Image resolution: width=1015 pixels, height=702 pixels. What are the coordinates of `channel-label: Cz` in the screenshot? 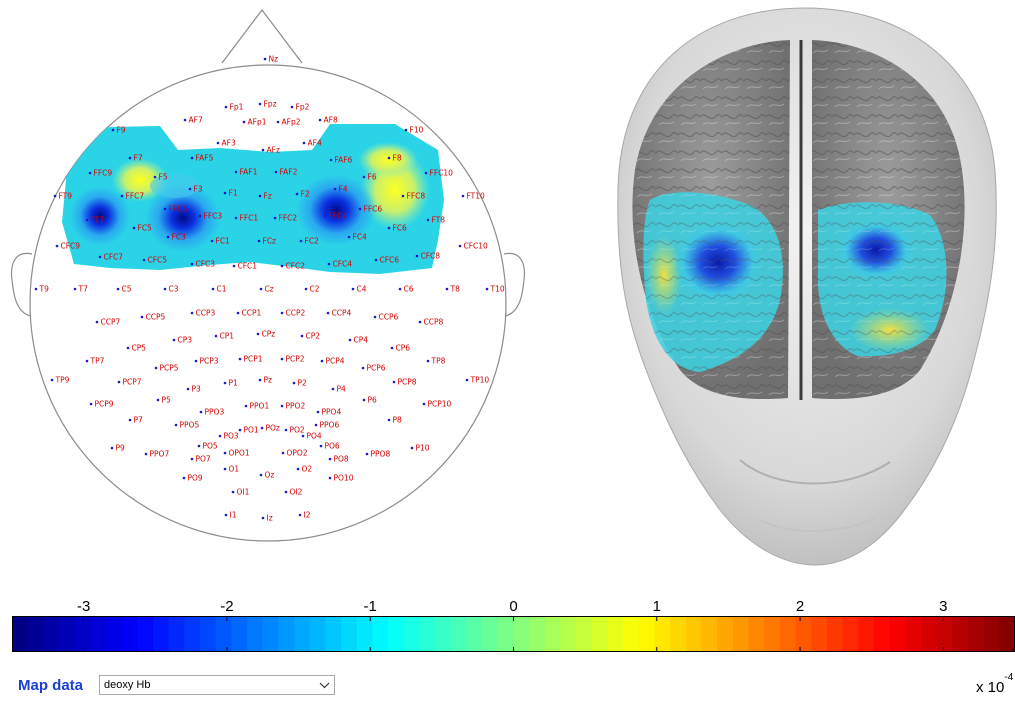 It's located at (269, 289).